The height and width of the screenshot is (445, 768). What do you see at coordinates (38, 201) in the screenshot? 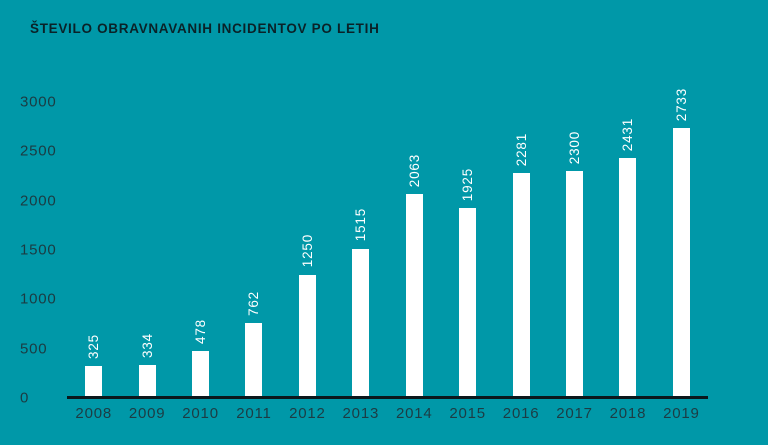
I see `y-axis-tick-label: 2000` at bounding box center [38, 201].